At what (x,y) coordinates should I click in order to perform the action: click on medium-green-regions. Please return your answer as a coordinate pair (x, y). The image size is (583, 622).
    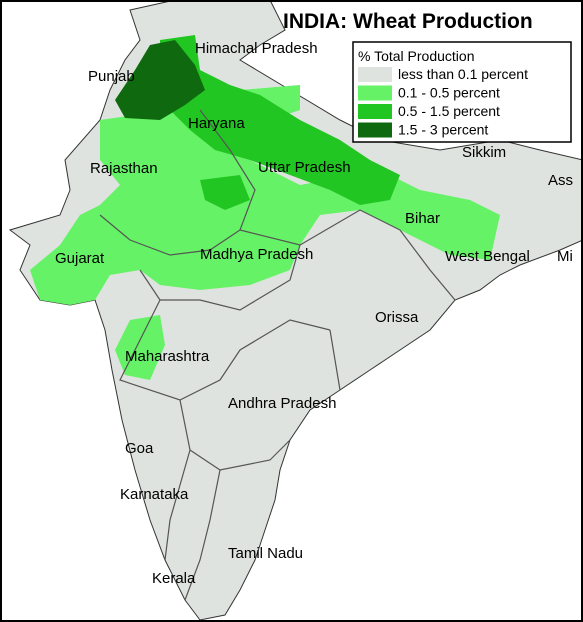
    Looking at the image, I should click on (280, 122).